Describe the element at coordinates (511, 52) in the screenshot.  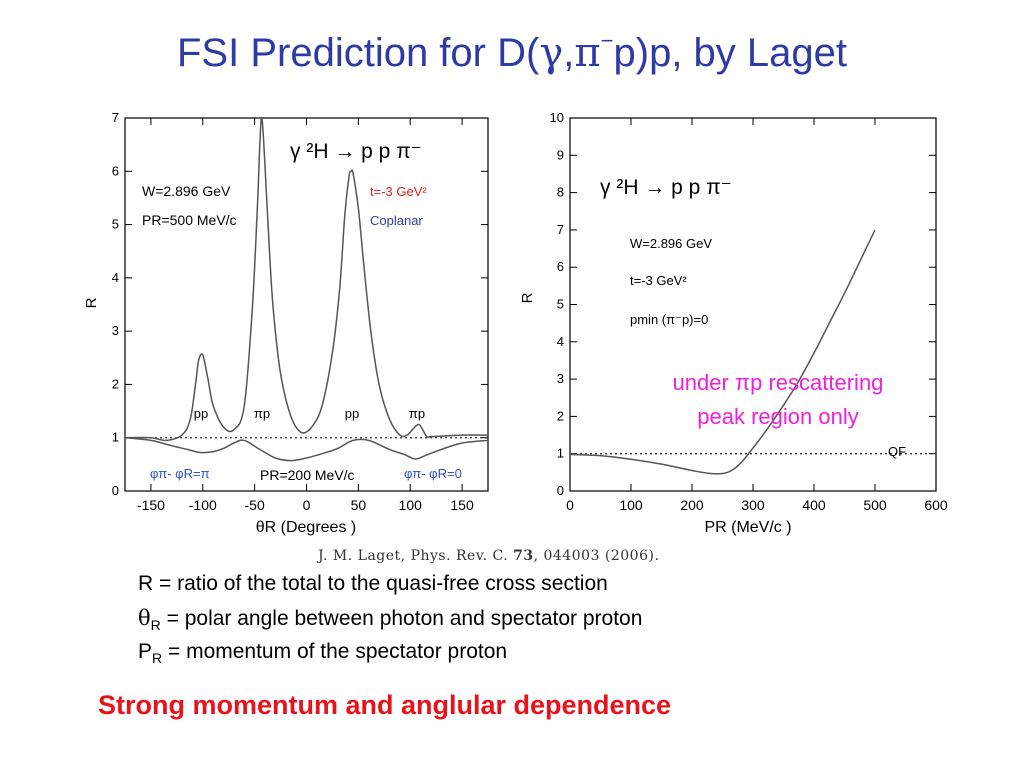
I see `slide-title: FSI Prediction for D(γ,π−p)p, by Laget` at that location.